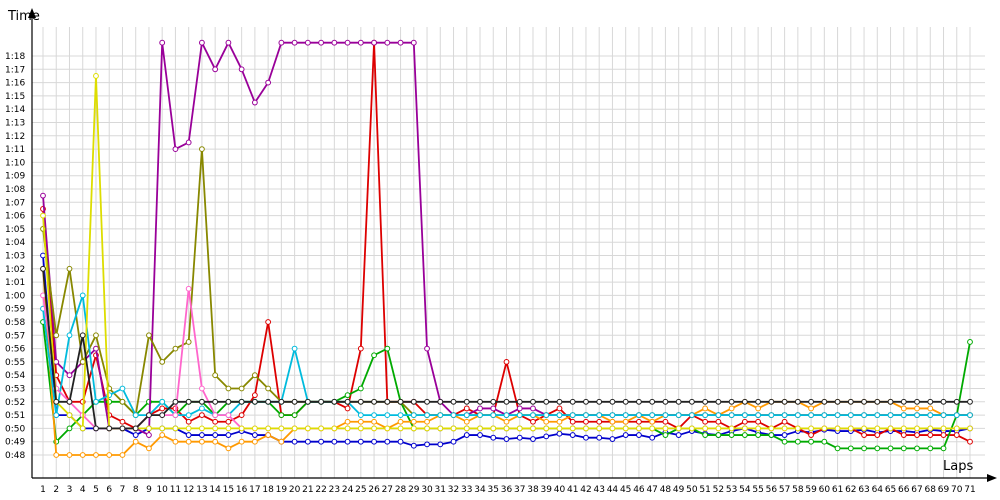  What do you see at coordinates (15, 190) in the screenshot?
I see `y-tick-label: 1:08` at bounding box center [15, 190].